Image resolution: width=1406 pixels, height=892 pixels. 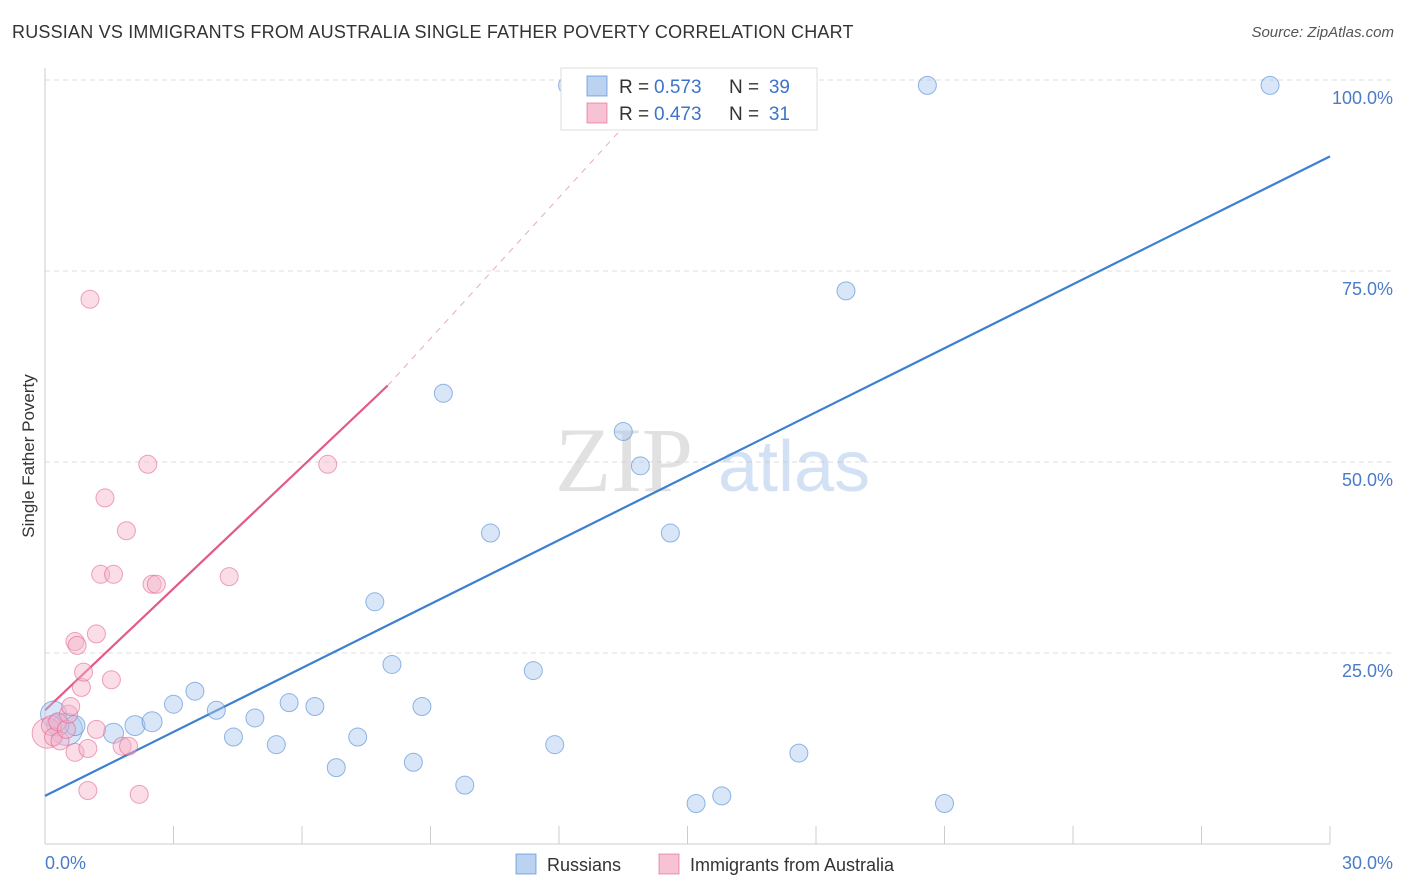 What do you see at coordinates (779, 114) in the screenshot?
I see `legend-n-value-1: 31` at bounding box center [779, 114].